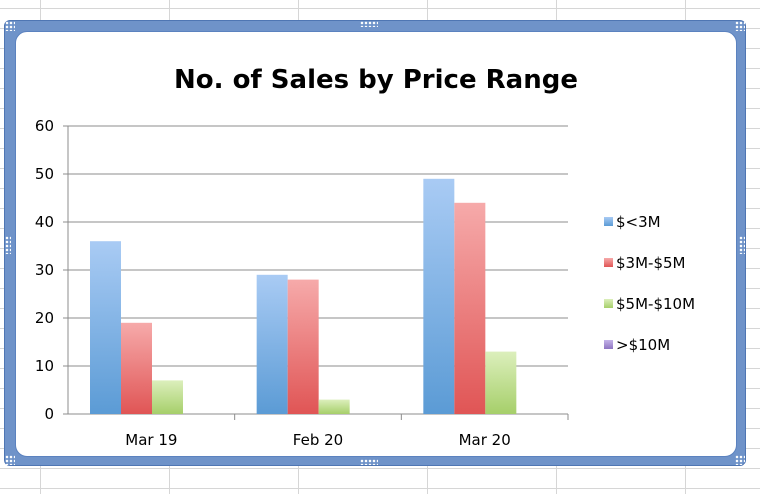  Describe the element at coordinates (44, 174) in the screenshot. I see `y-tick-label: 50` at that location.